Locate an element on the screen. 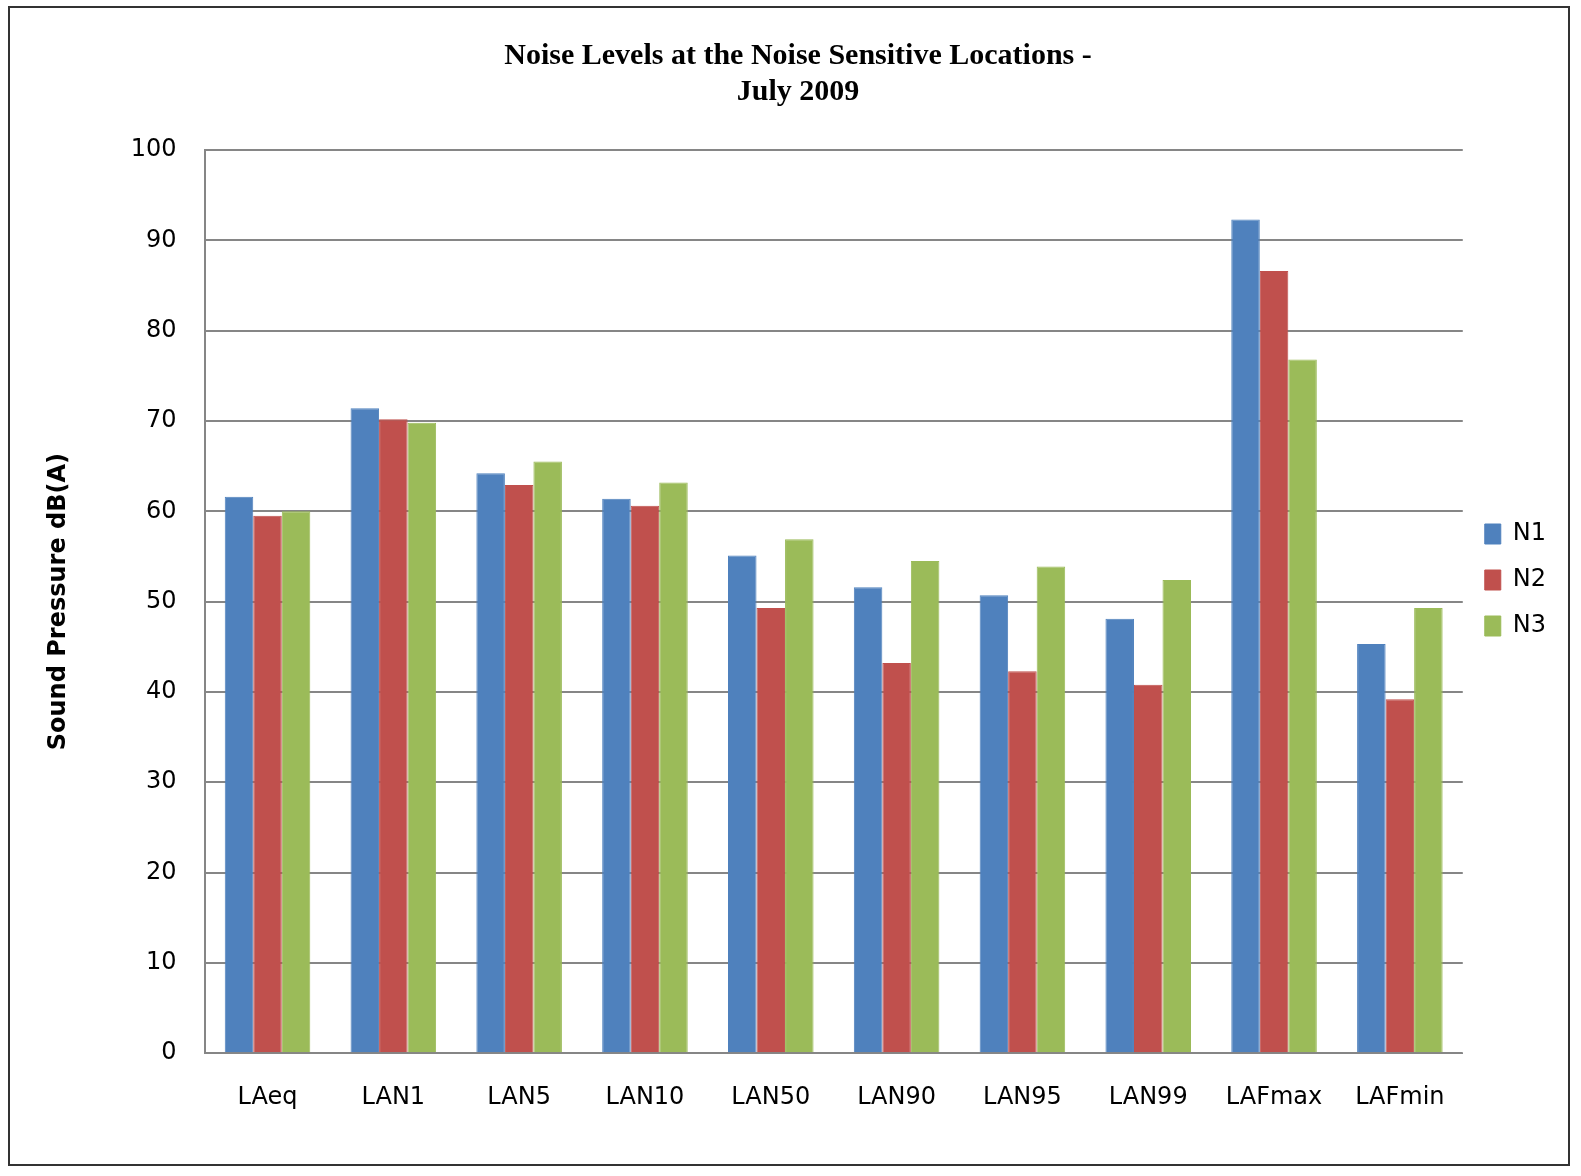 The width and height of the screenshot is (1581, 1176). y-tick-label: 10 is located at coordinates (161, 961).